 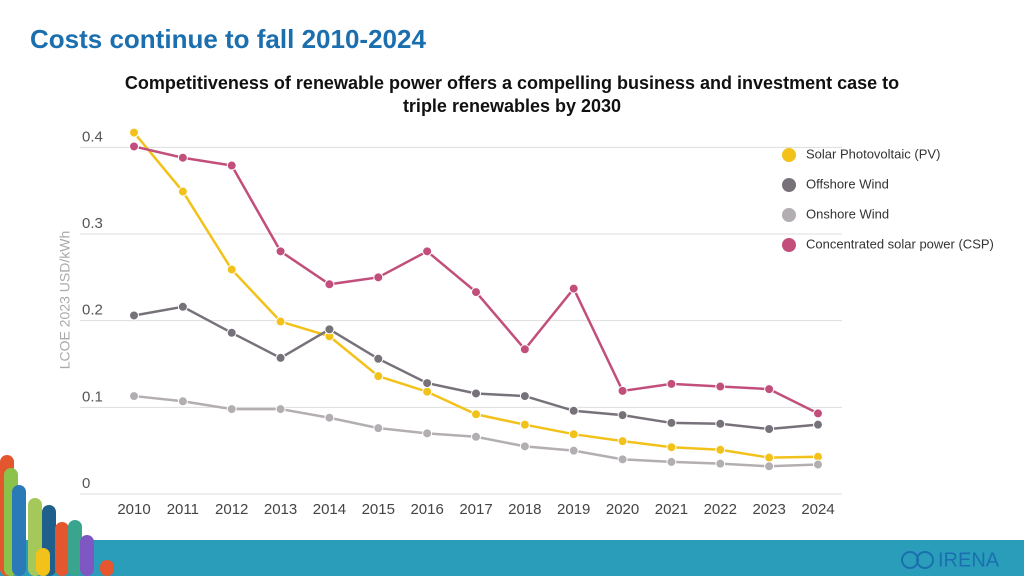 What do you see at coordinates (720, 509) in the screenshot?
I see `x-tick-label: 2022` at bounding box center [720, 509].